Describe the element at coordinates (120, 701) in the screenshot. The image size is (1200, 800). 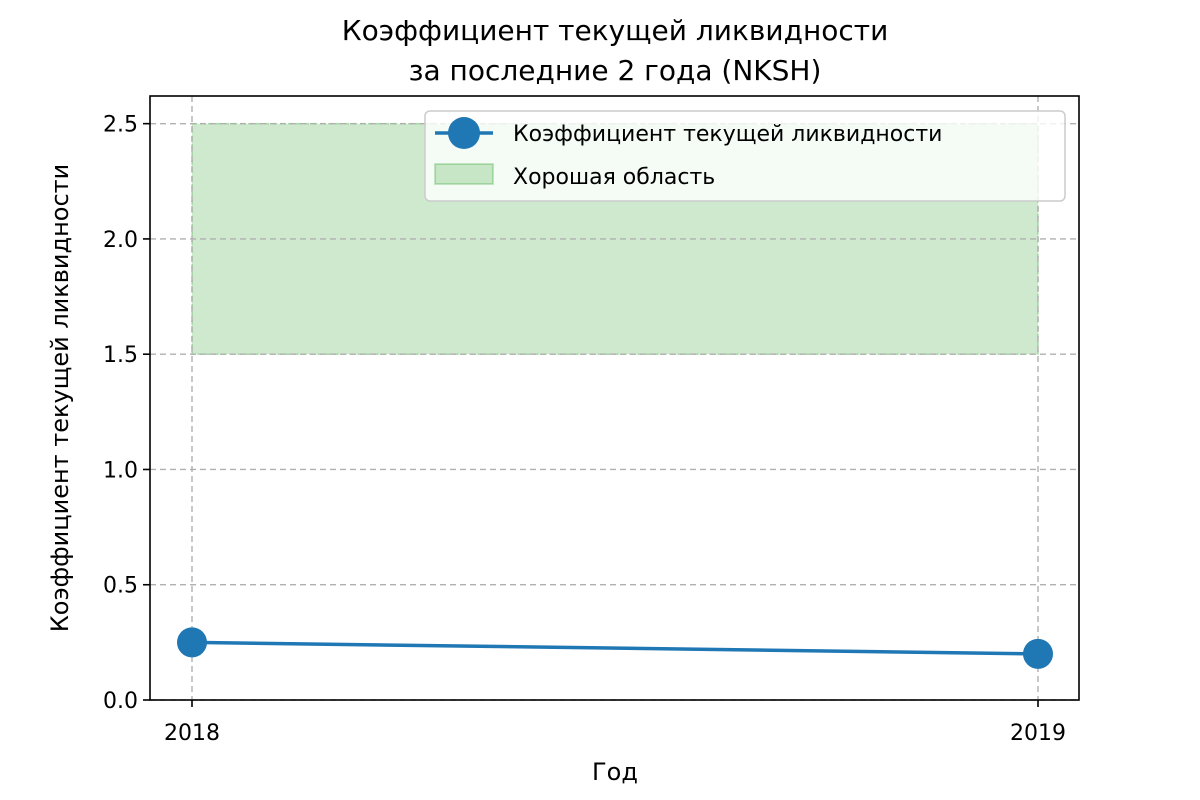
I see `y-tick-label-0: 0.0` at that location.